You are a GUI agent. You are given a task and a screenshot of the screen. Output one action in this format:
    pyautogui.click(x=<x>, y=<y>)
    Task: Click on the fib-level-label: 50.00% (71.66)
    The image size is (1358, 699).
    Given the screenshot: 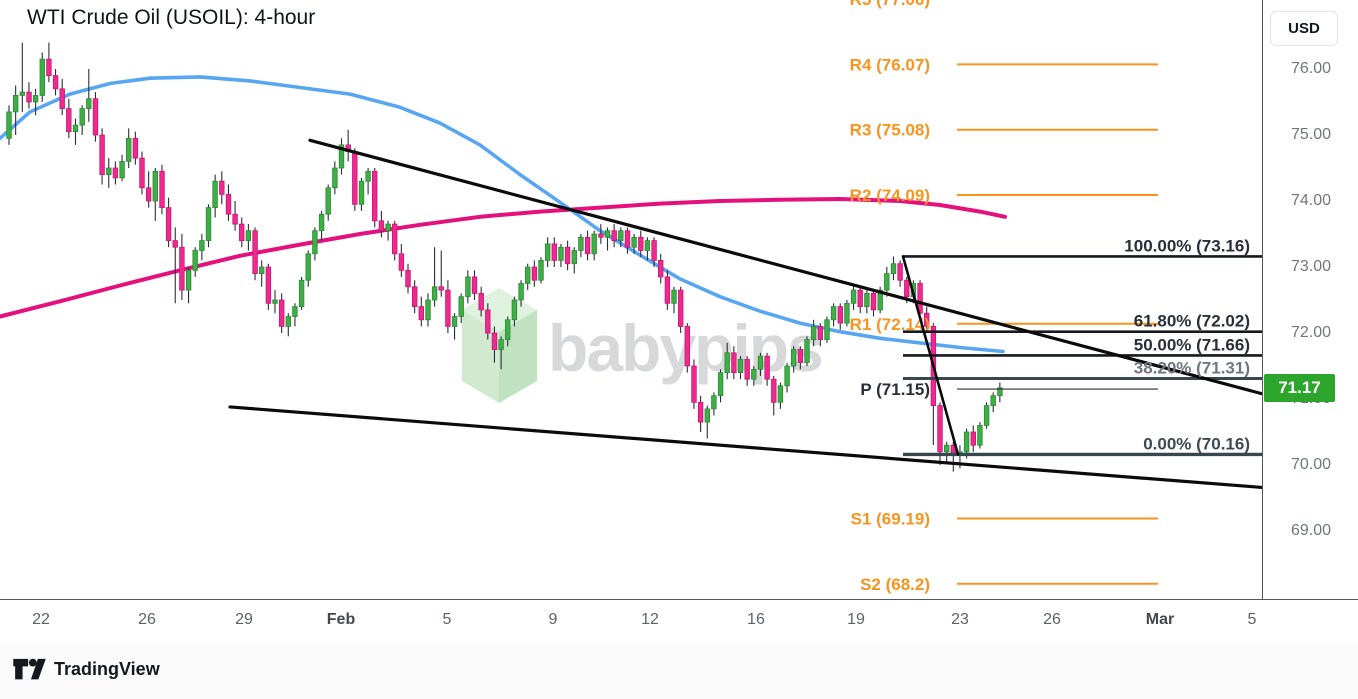 What is the action you would take?
    pyautogui.click(x=1192, y=344)
    